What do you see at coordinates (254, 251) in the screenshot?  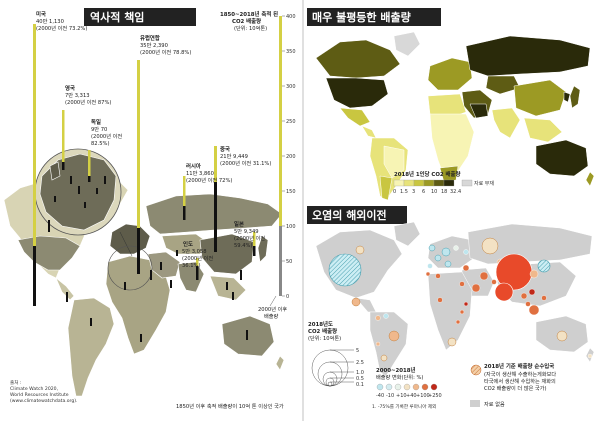 I see `bar-japan-post2000` at bounding box center [254, 251].